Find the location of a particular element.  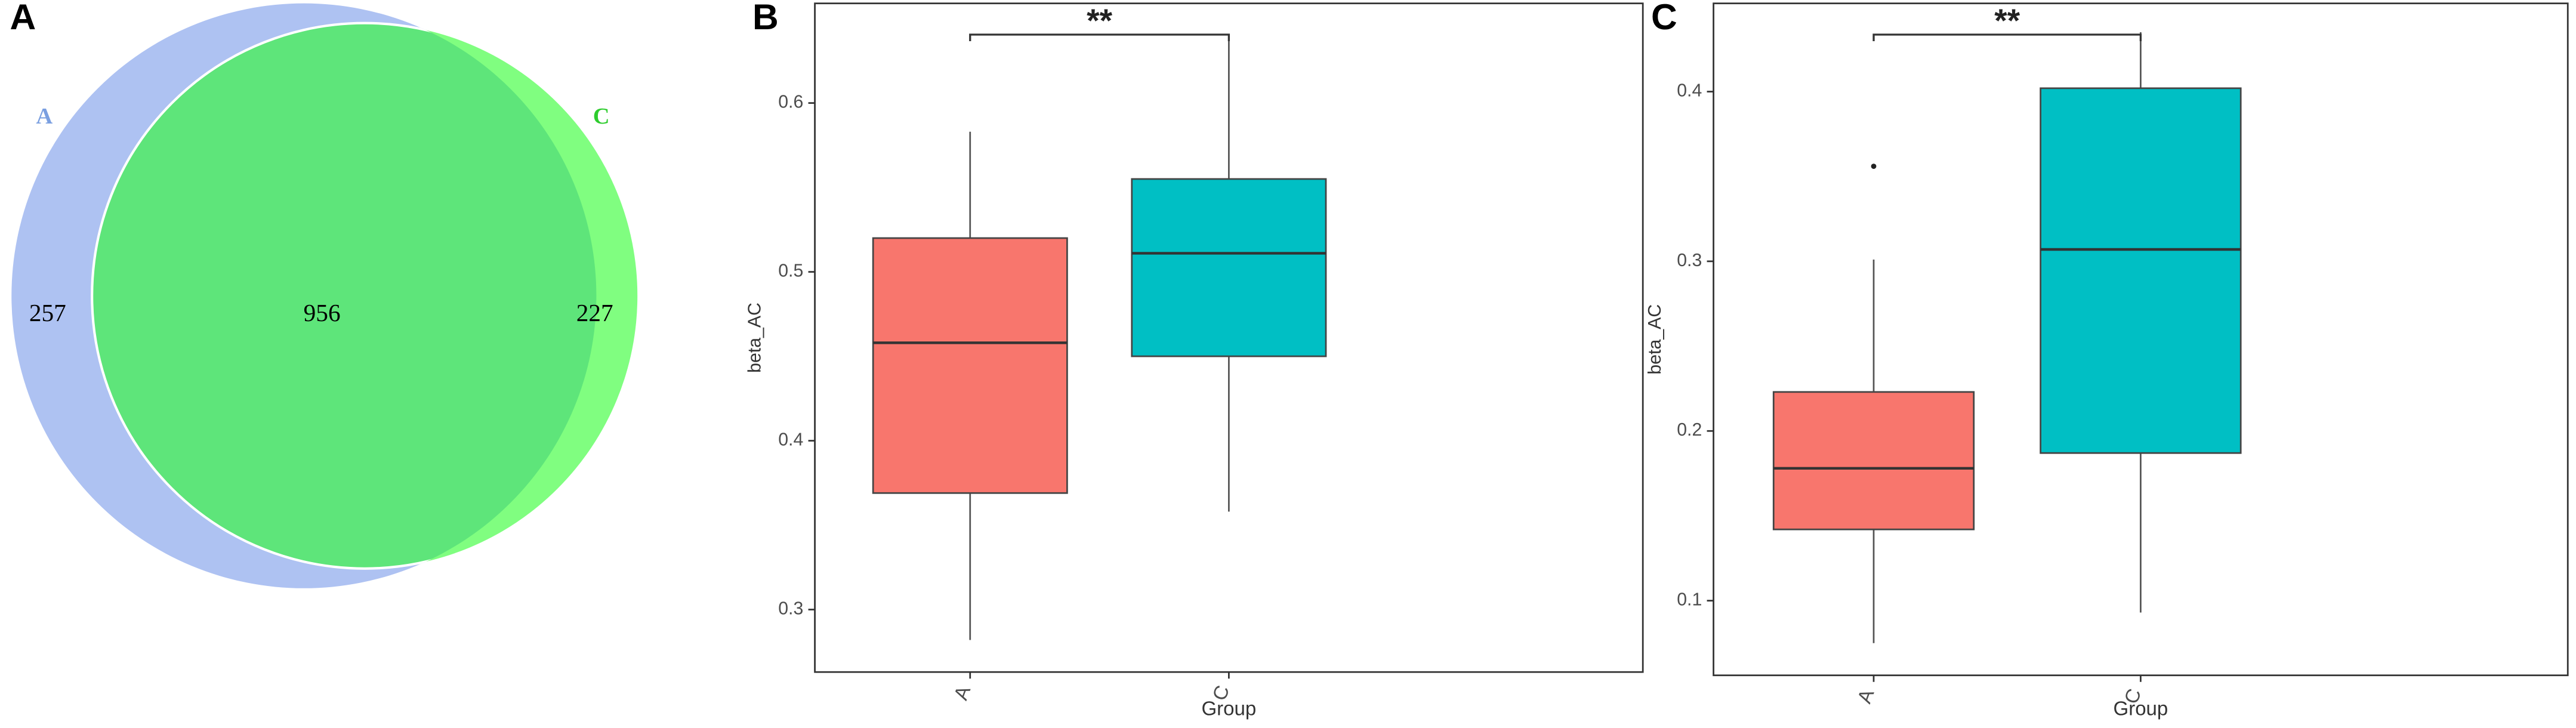

panel-label: C is located at coordinates (1664, 18).